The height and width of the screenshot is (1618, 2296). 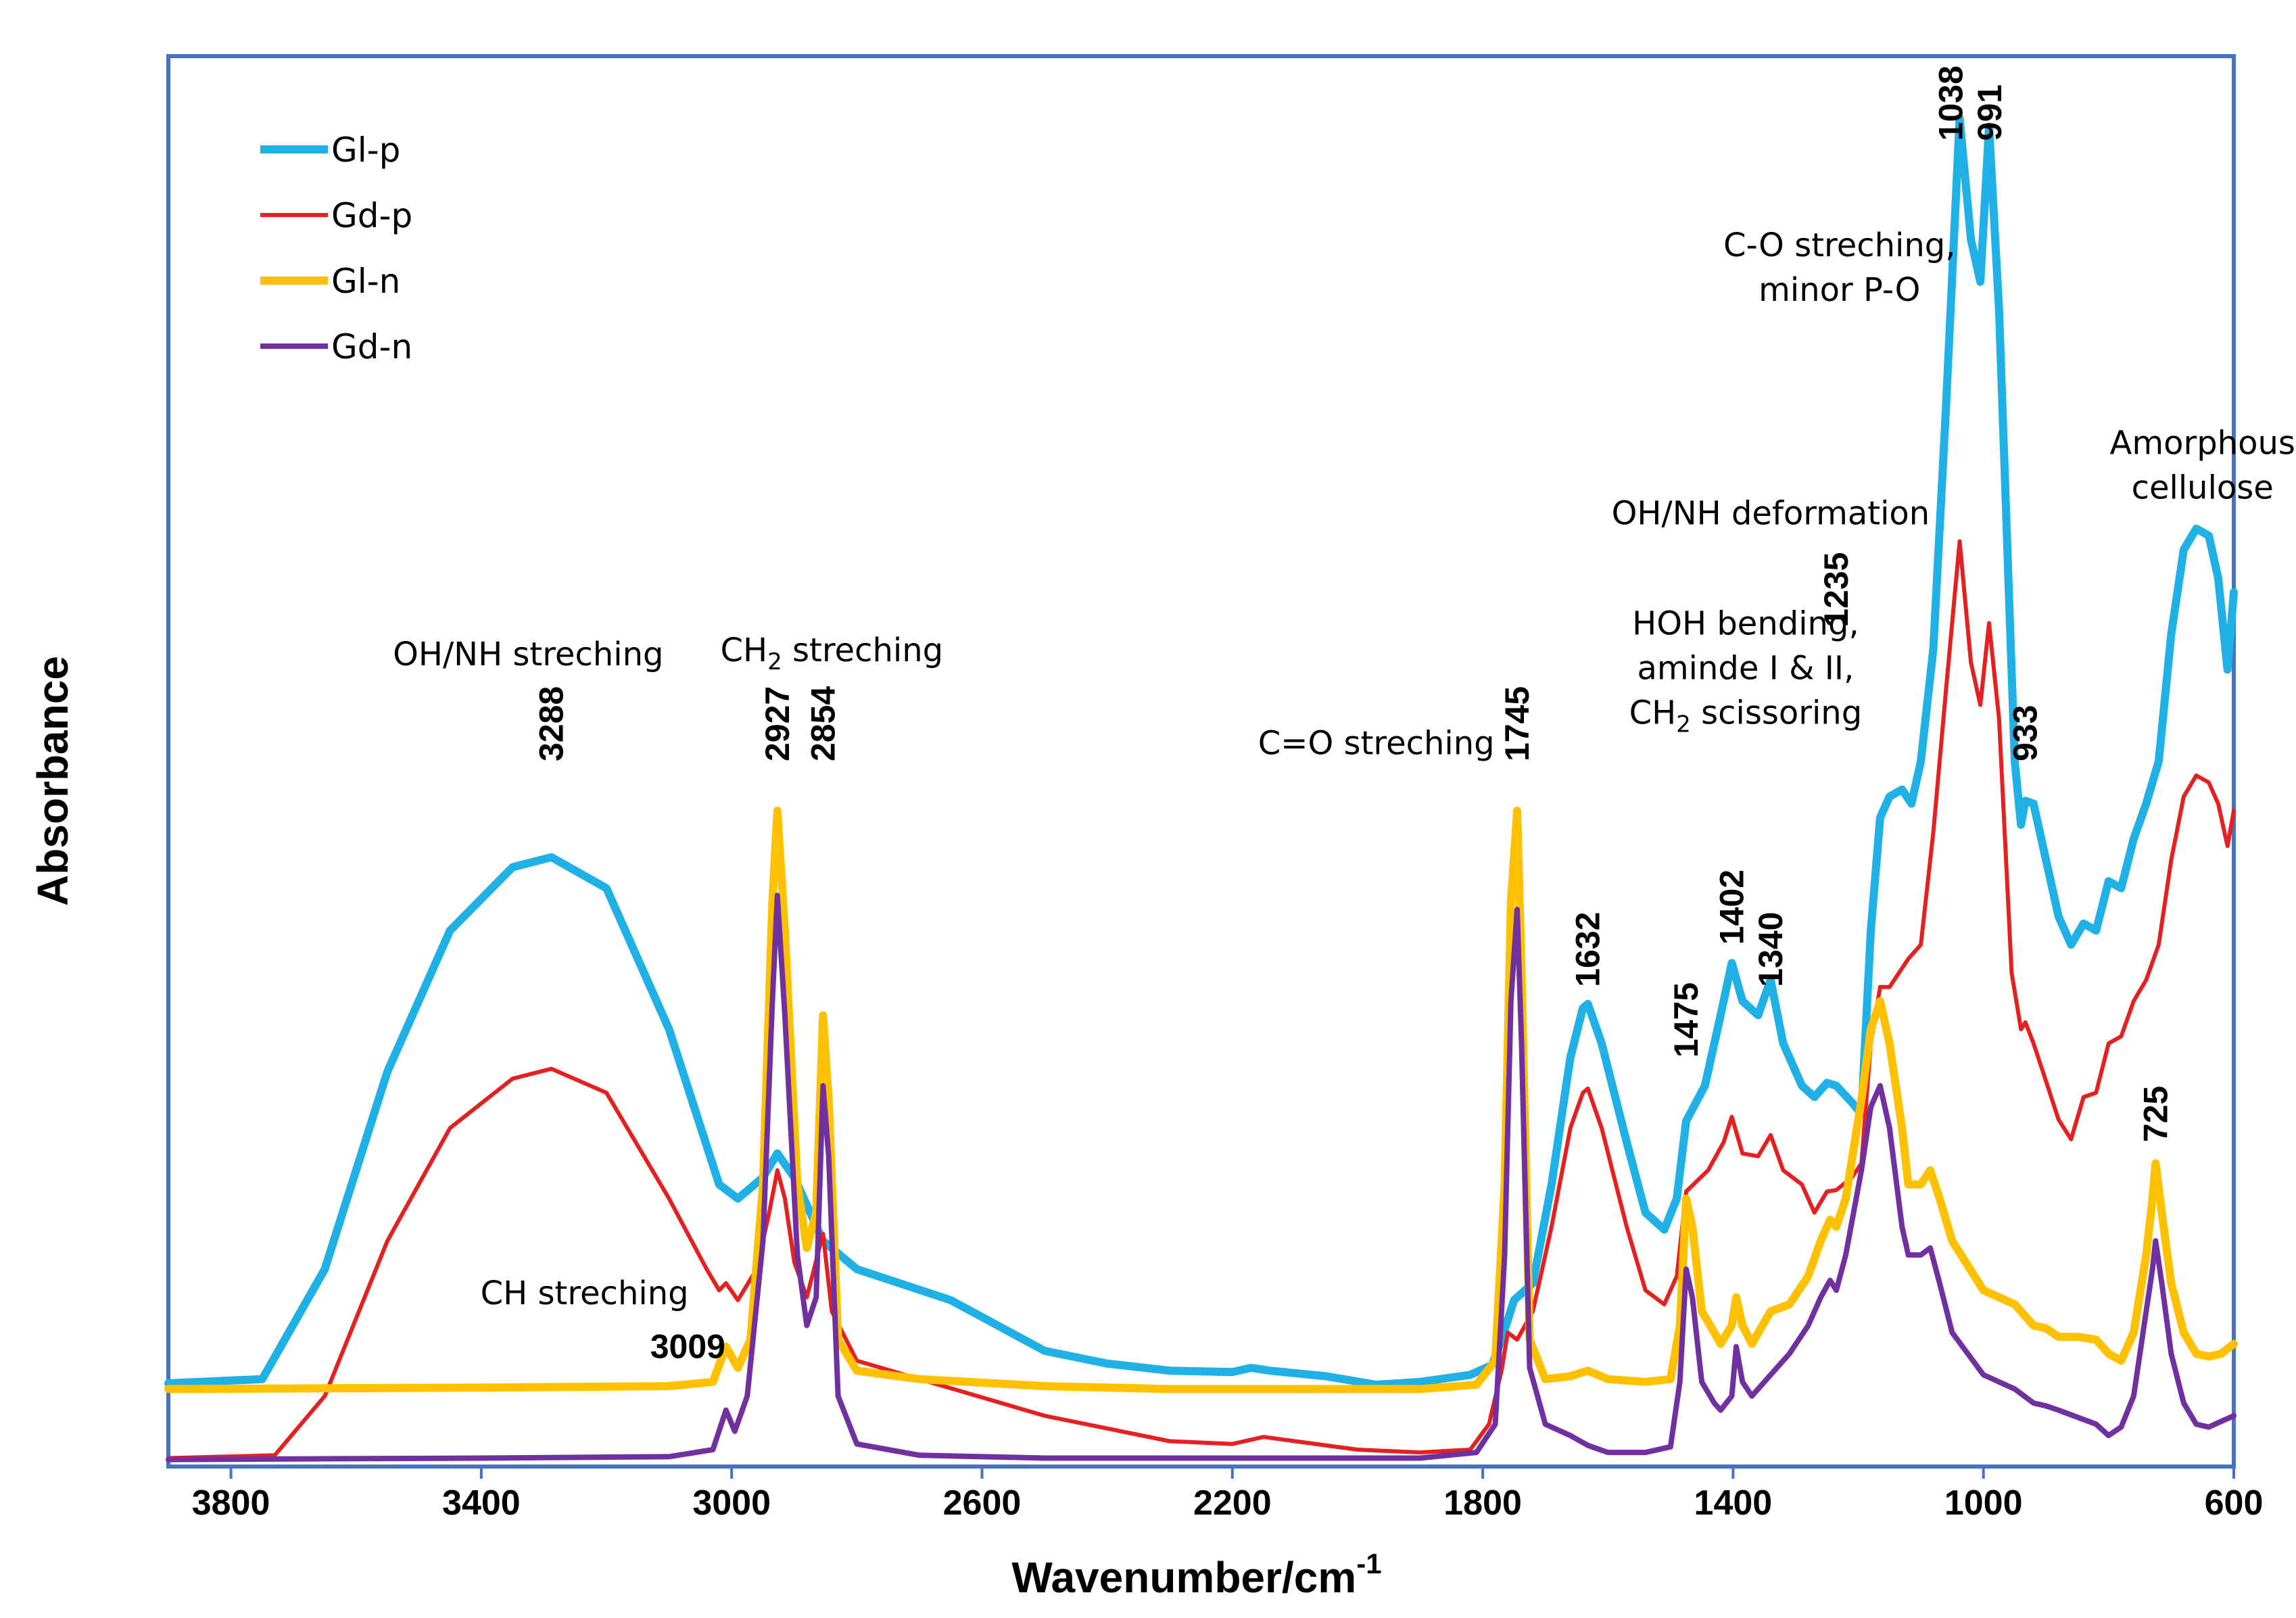 I want to click on annotation-text-part: streching, so click(x=862, y=650).